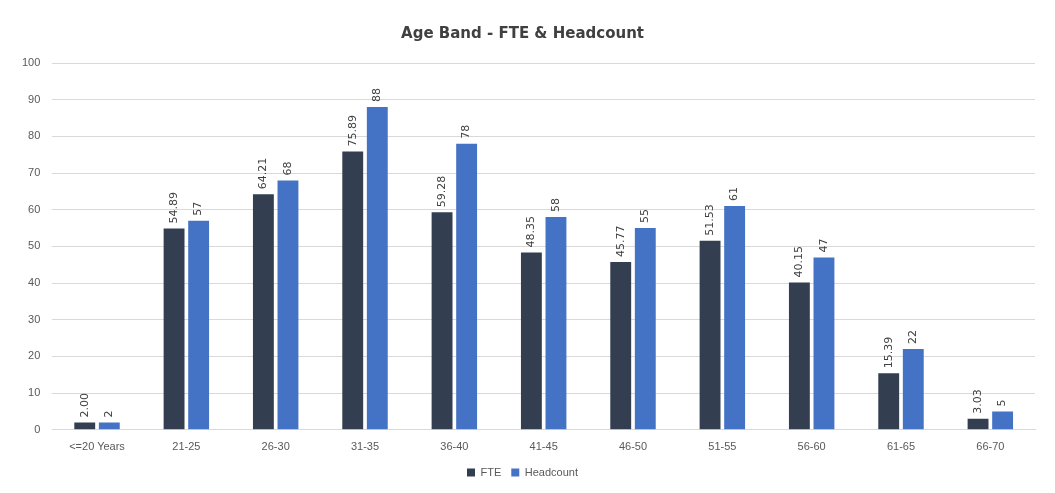  Describe the element at coordinates (811, 446) in the screenshot. I see `x-tick-label: 56-60` at that location.